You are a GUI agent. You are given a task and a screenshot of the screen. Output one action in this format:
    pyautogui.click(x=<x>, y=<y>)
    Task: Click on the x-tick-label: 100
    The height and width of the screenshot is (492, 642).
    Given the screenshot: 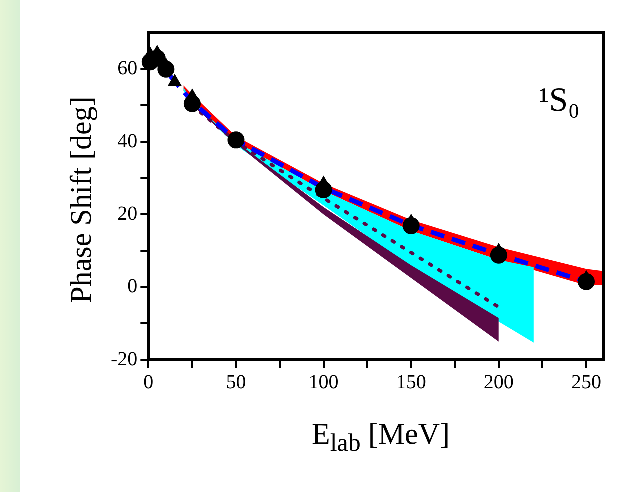 What is the action you would take?
    pyautogui.click(x=323, y=382)
    